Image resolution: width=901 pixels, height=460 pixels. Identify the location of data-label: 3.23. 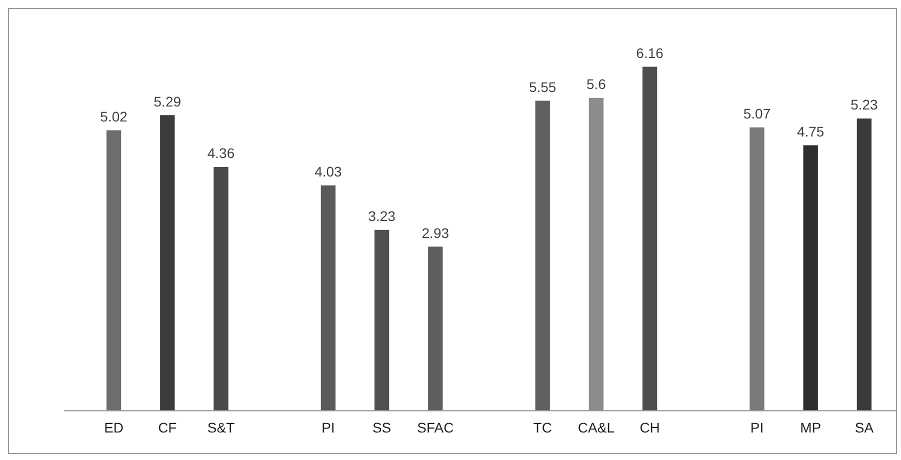
(382, 216).